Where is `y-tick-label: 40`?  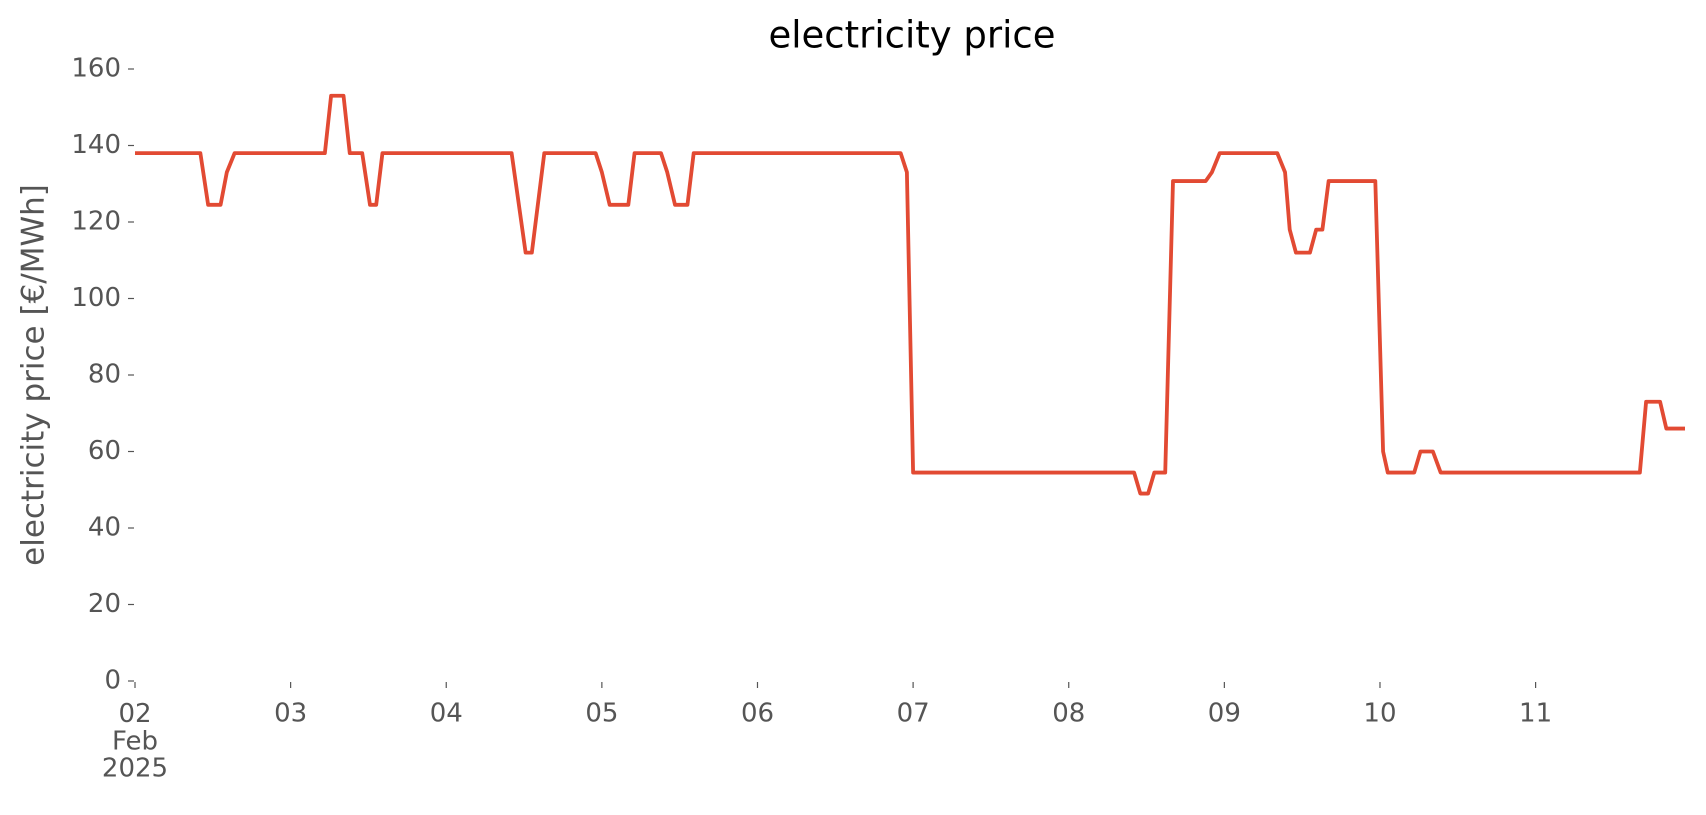 y-tick-label: 40 is located at coordinates (104, 528).